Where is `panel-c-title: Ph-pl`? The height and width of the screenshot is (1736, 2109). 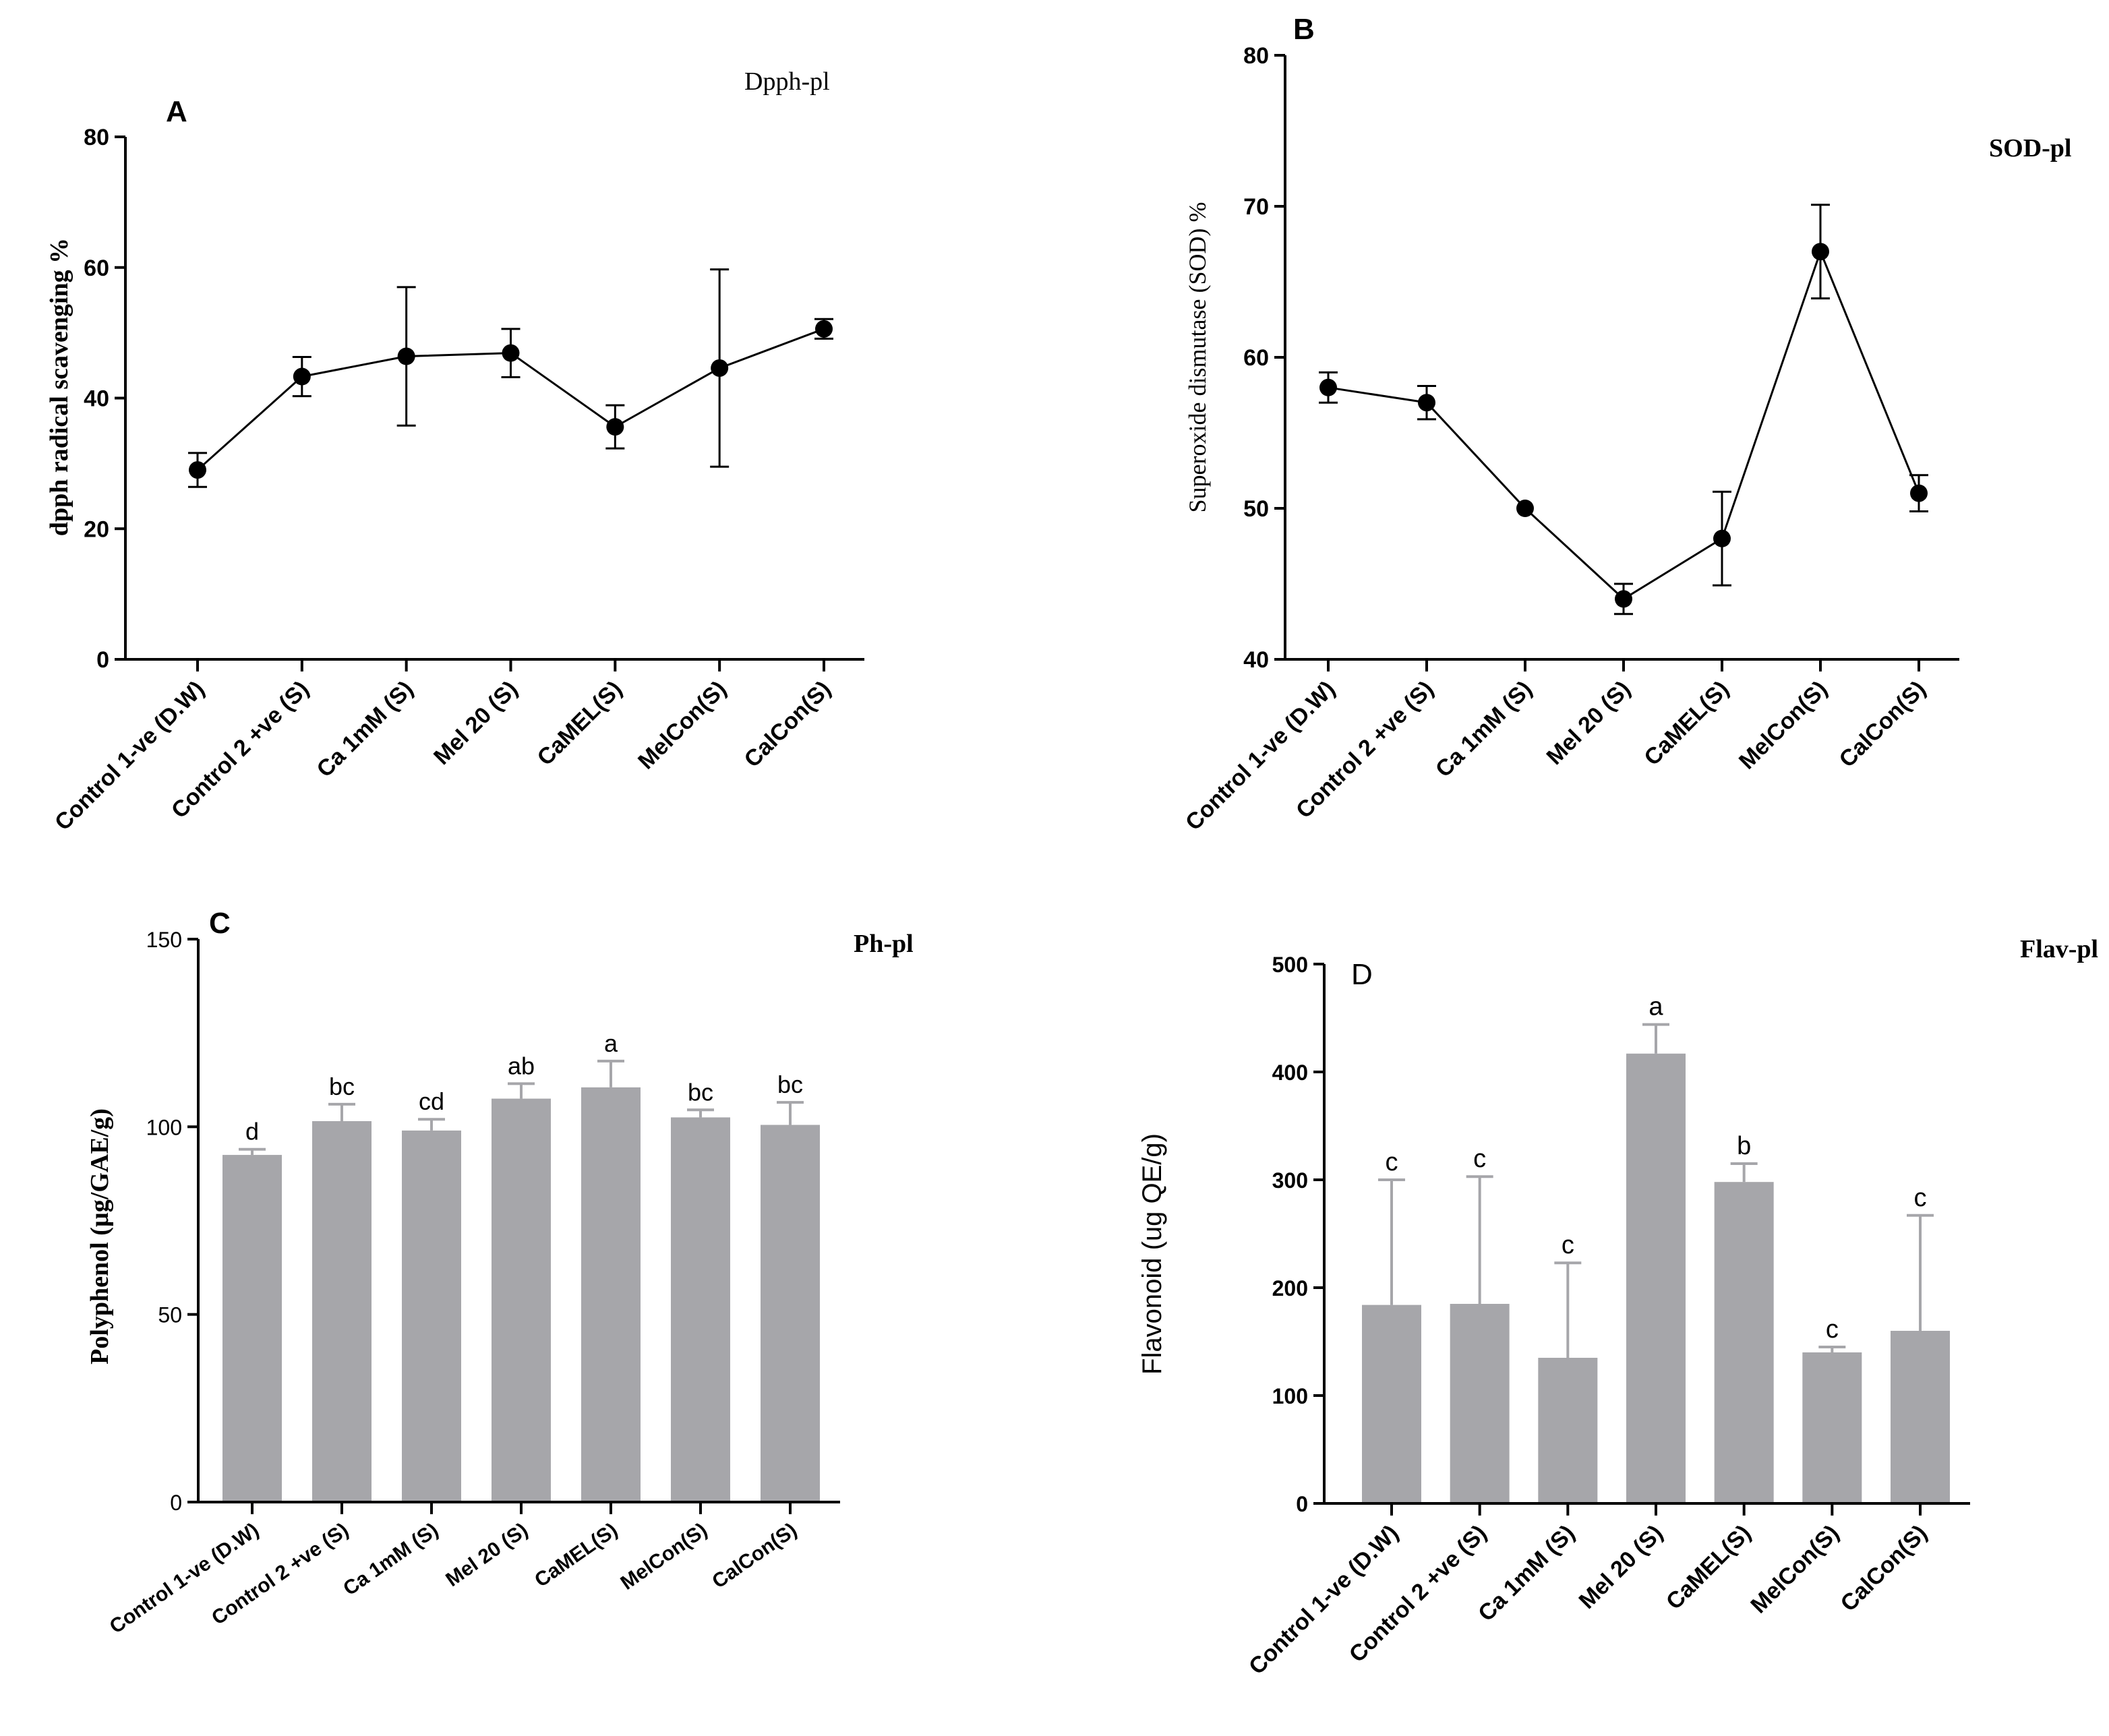 panel-c-title: Ph-pl is located at coordinates (884, 944).